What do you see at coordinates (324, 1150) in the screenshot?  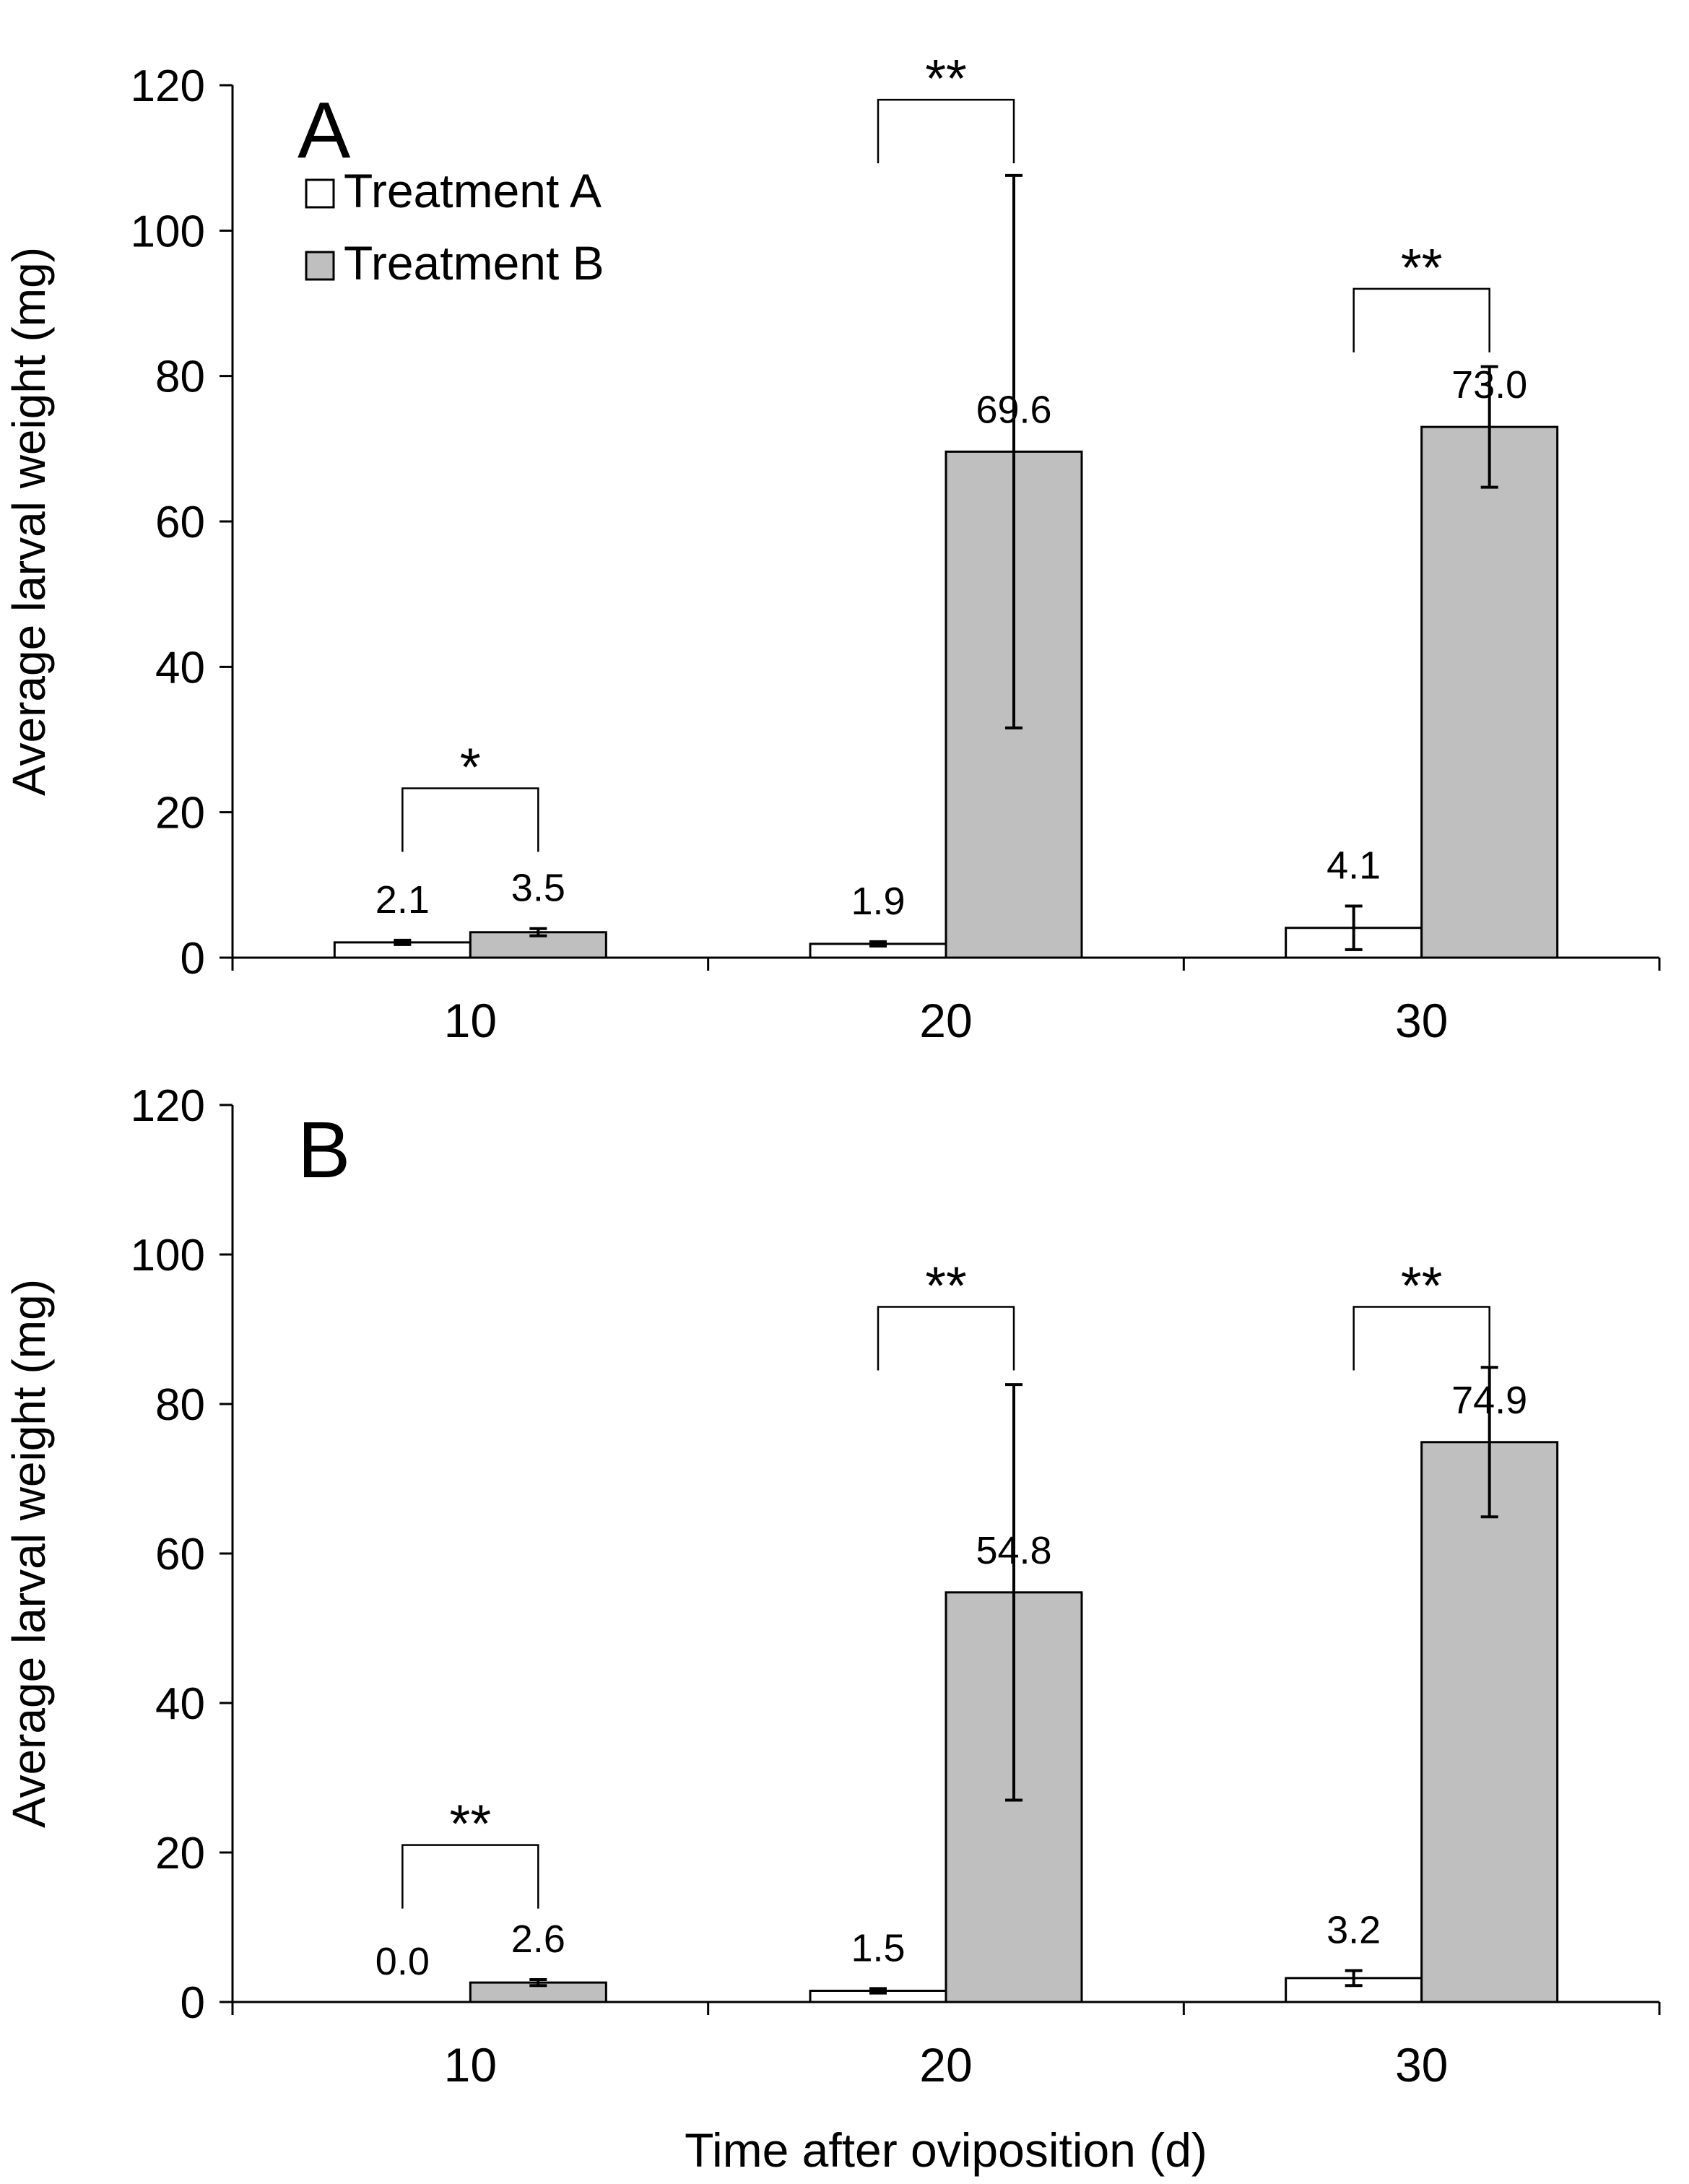 I see `panel-label: B` at bounding box center [324, 1150].